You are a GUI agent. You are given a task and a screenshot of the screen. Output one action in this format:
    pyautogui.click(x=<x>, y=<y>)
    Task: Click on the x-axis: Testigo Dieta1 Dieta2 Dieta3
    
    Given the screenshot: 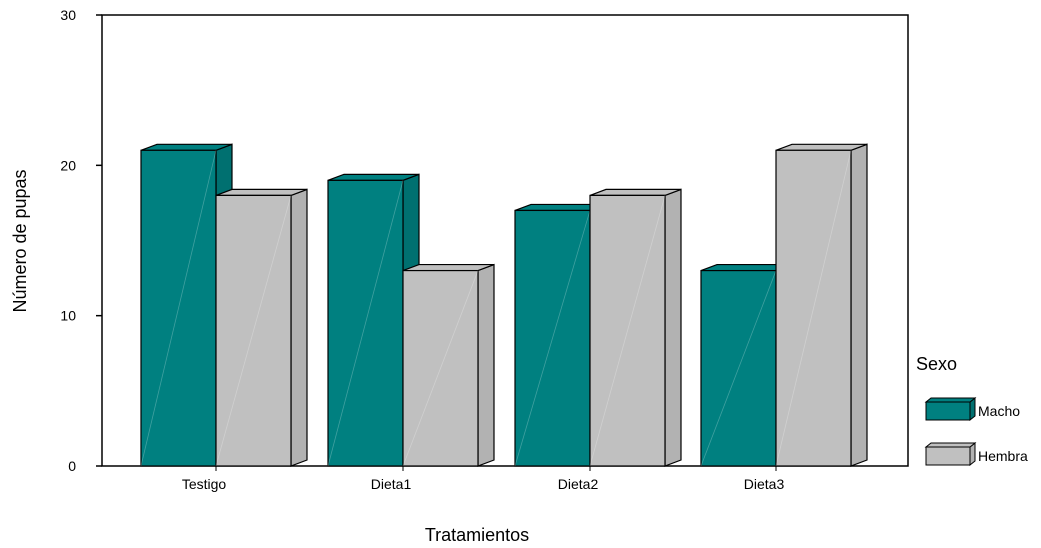 What is the action you would take?
    pyautogui.click(x=483, y=479)
    